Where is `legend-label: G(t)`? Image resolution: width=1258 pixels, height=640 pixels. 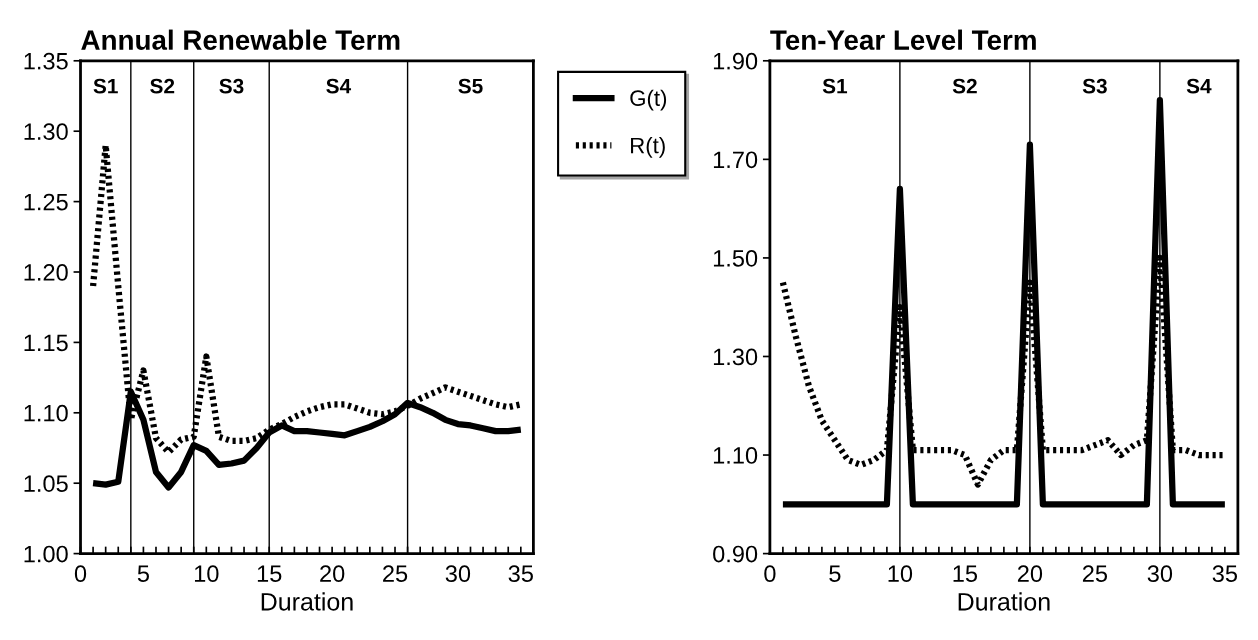 legend-label: G(t) is located at coordinates (648, 100).